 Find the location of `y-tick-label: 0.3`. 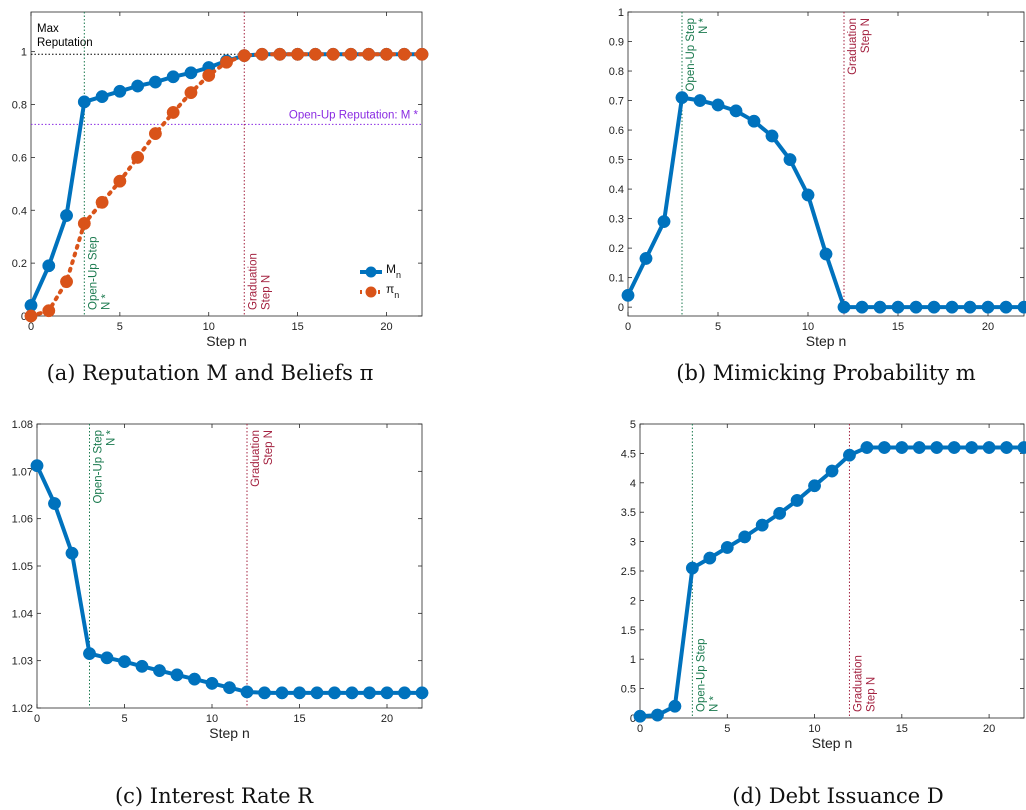

y-tick-label: 0.3 is located at coordinates (616, 220).